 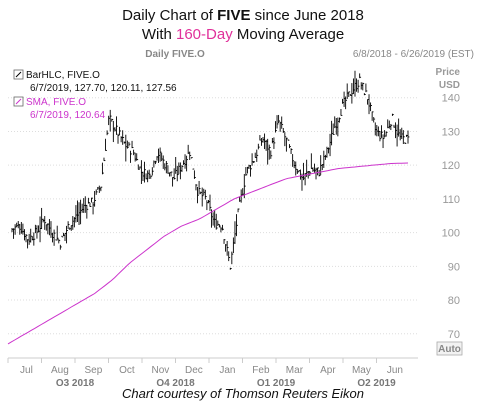 What do you see at coordinates (68, 115) in the screenshot?
I see `legend-sma-values: 6/7/2019, 120.64` at bounding box center [68, 115].